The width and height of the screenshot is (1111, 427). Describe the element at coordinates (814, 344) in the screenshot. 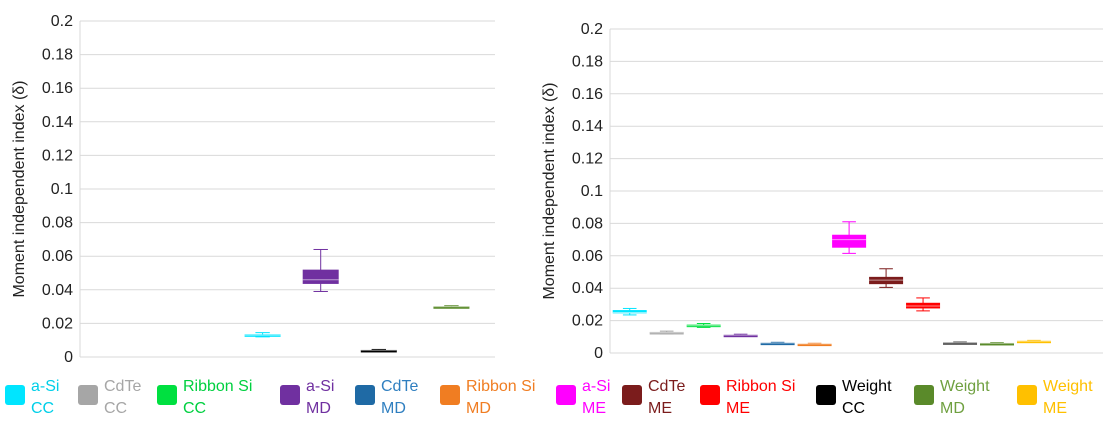

I see `box-ribbon-si-md` at that location.